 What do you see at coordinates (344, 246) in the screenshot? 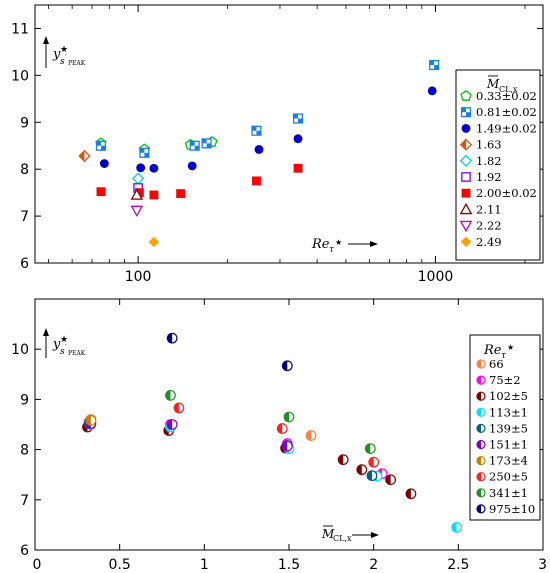
I see `top-xlabel: Re τ ★` at bounding box center [344, 246].